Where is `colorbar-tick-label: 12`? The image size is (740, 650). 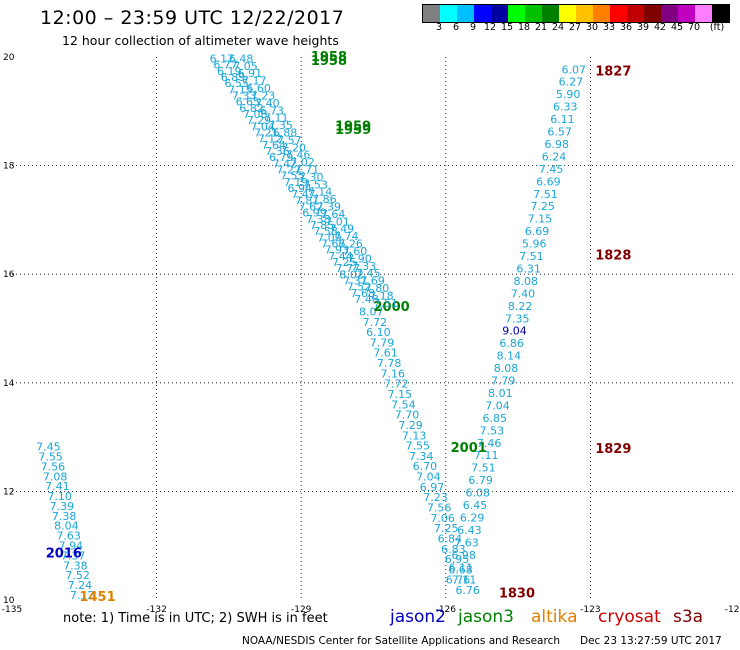 colorbar-tick-label: 12 is located at coordinates (490, 27).